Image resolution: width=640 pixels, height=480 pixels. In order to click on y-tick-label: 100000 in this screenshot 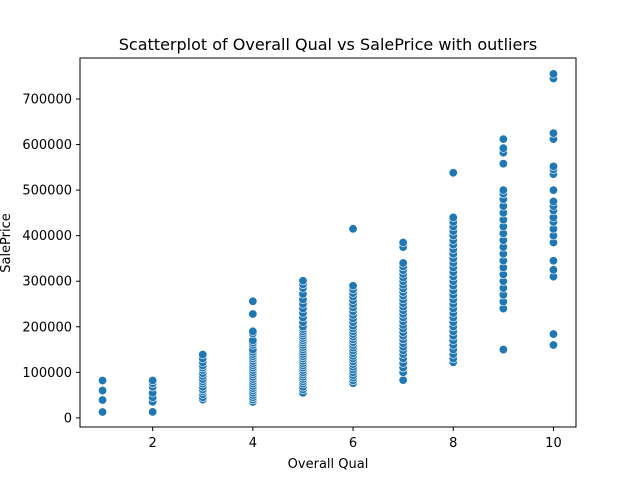, I will do `click(47, 373)`.